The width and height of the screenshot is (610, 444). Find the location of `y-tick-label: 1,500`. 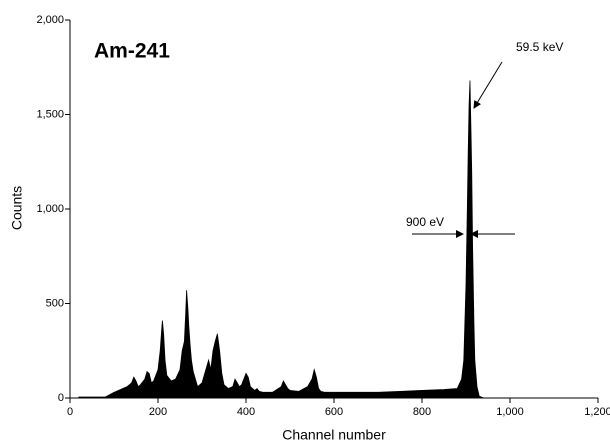

y-tick-label: 1,500 is located at coordinates (50, 114).